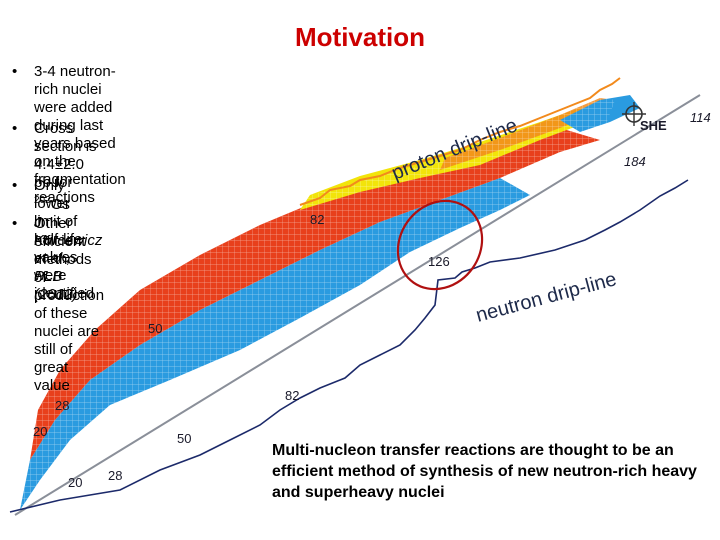 The width and height of the screenshot is (720, 540). I want to click on magic-z-50: 50, so click(155, 328).